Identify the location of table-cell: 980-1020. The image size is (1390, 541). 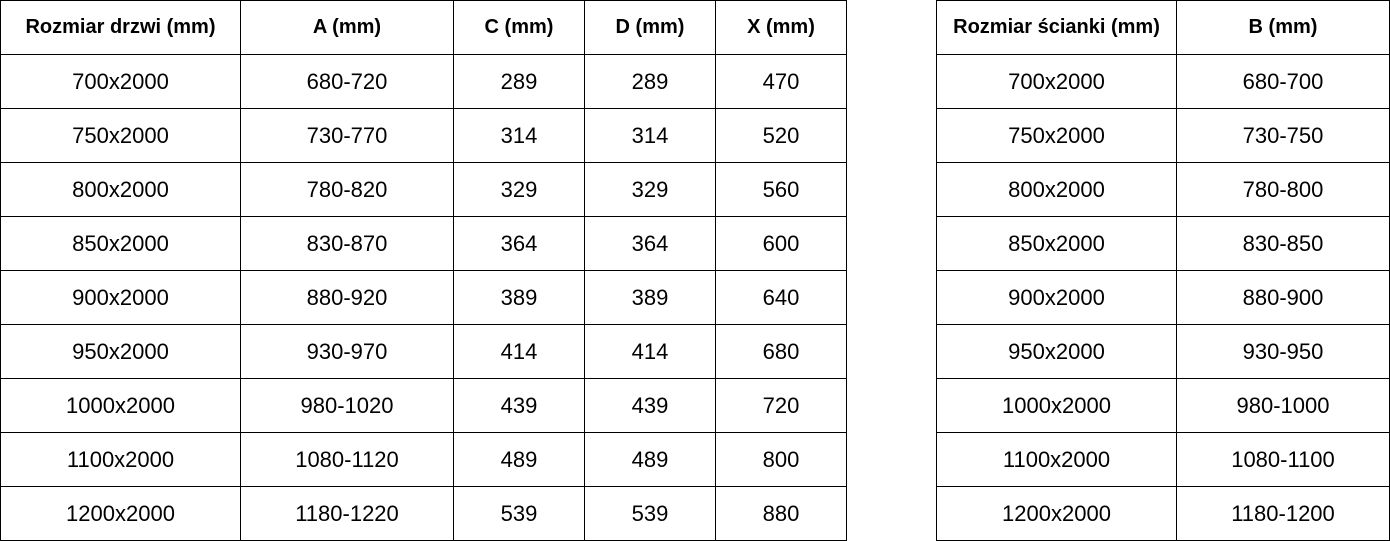
(347, 405).